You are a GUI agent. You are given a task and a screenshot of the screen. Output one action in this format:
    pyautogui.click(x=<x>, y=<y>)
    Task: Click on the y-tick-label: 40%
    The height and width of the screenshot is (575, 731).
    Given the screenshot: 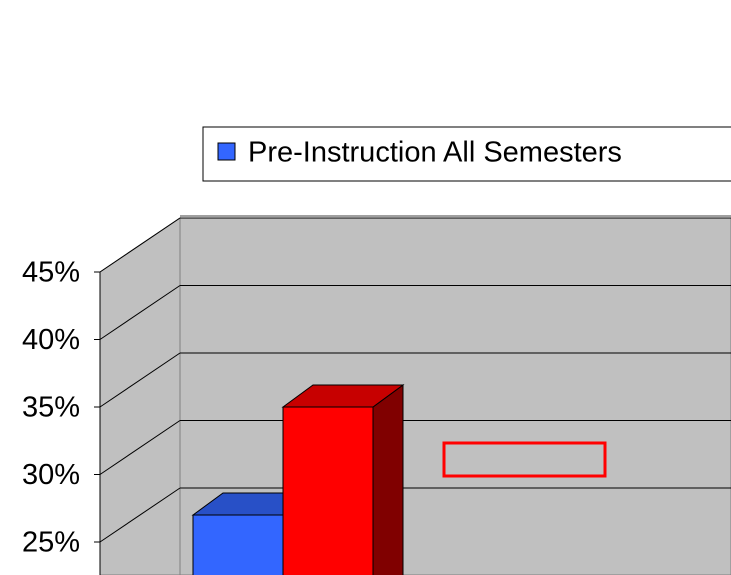 What is the action you would take?
    pyautogui.click(x=51, y=340)
    